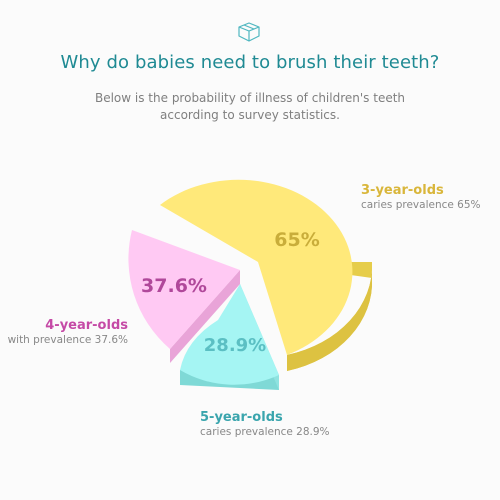 The height and width of the screenshot is (500, 500). Describe the element at coordinates (250, 62) in the screenshot. I see `chart-title: Why do babies need to brush their teeth?` at that location.